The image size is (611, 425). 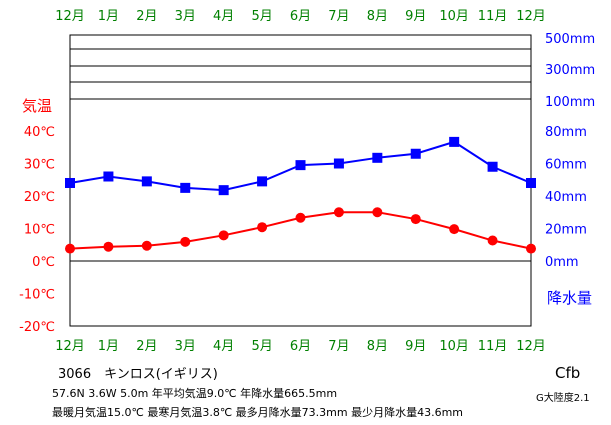 I want to click on month-label-top: 6月, so click(x=300, y=16).